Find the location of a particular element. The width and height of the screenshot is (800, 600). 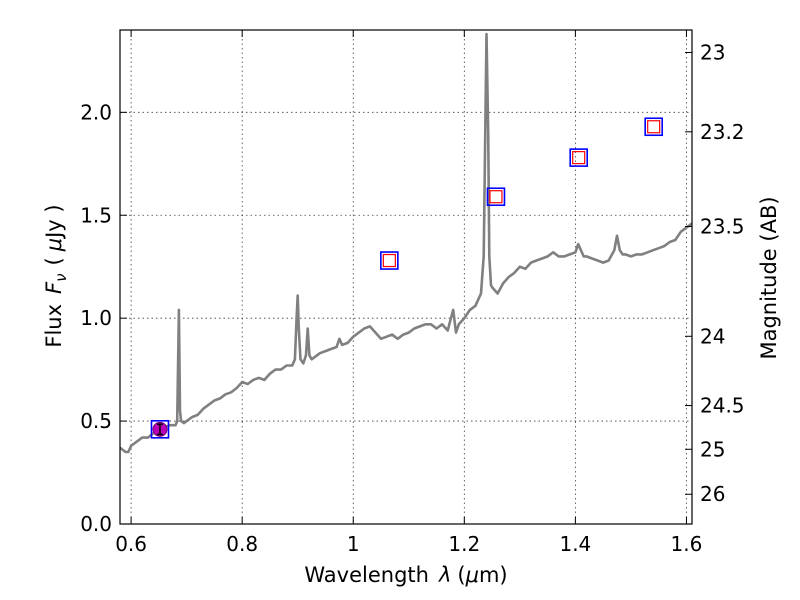

y2-tick-label: 26 is located at coordinates (712, 494).